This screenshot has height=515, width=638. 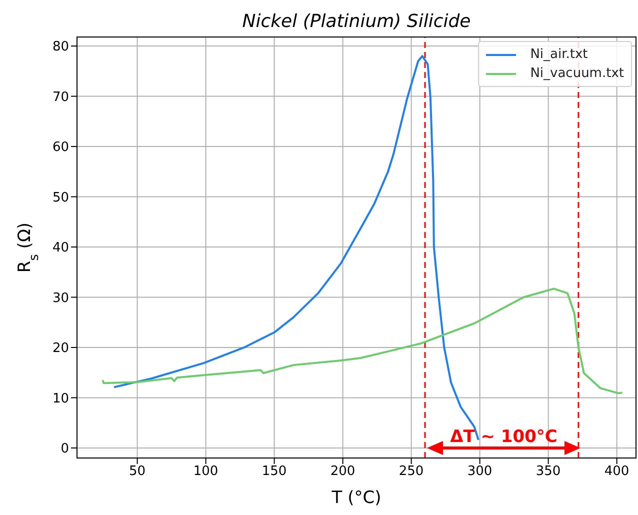 I want to click on x-tick-label: 250, so click(x=411, y=472).